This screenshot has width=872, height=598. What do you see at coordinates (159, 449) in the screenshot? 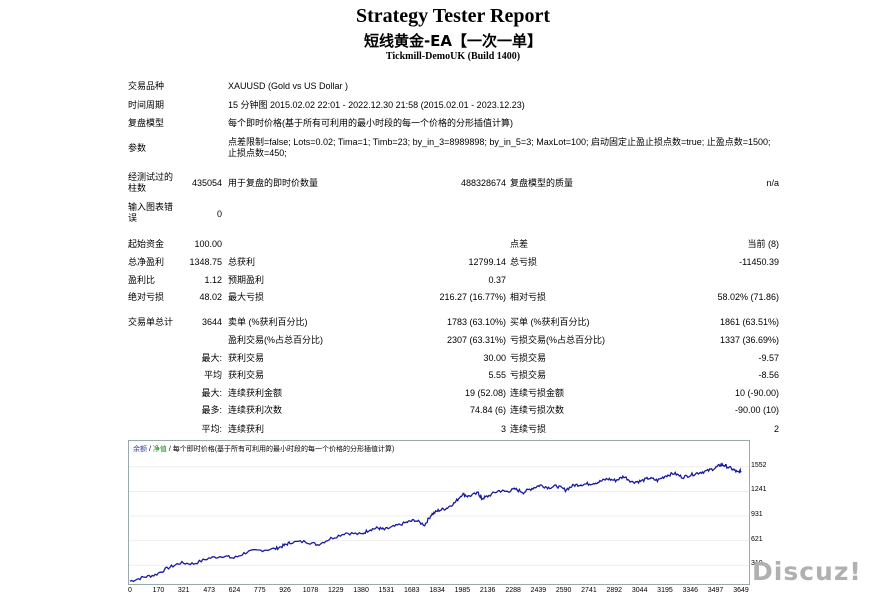
I see `legend-equity: 净值` at bounding box center [159, 449].